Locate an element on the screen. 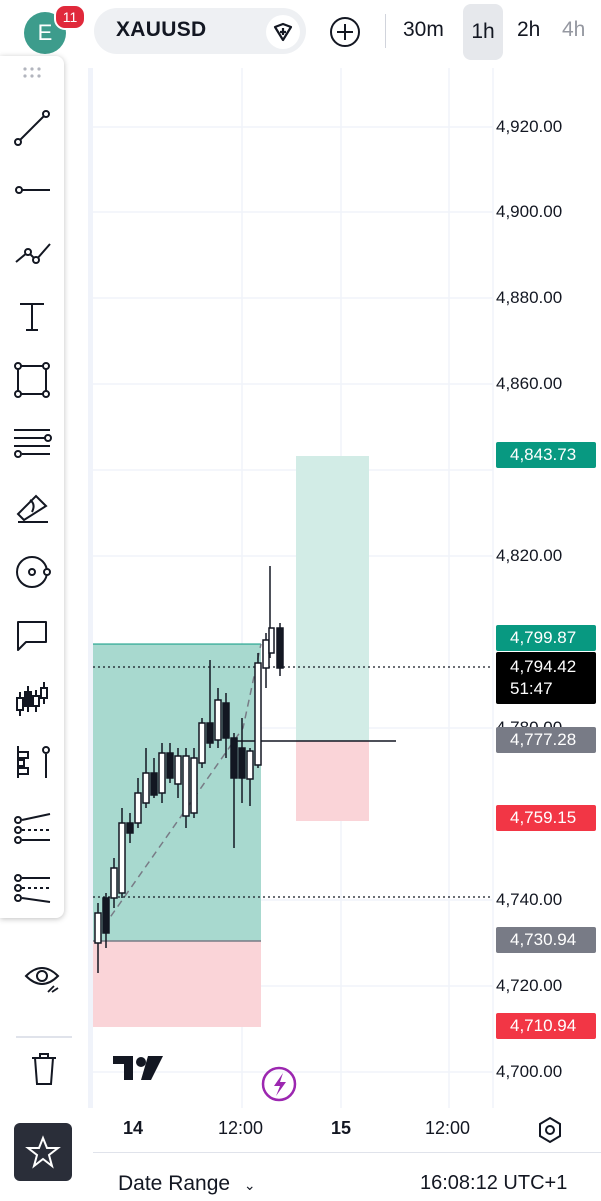 This screenshot has height=1201, width=601. date-range-label: Date Range is located at coordinates (174, 1183).